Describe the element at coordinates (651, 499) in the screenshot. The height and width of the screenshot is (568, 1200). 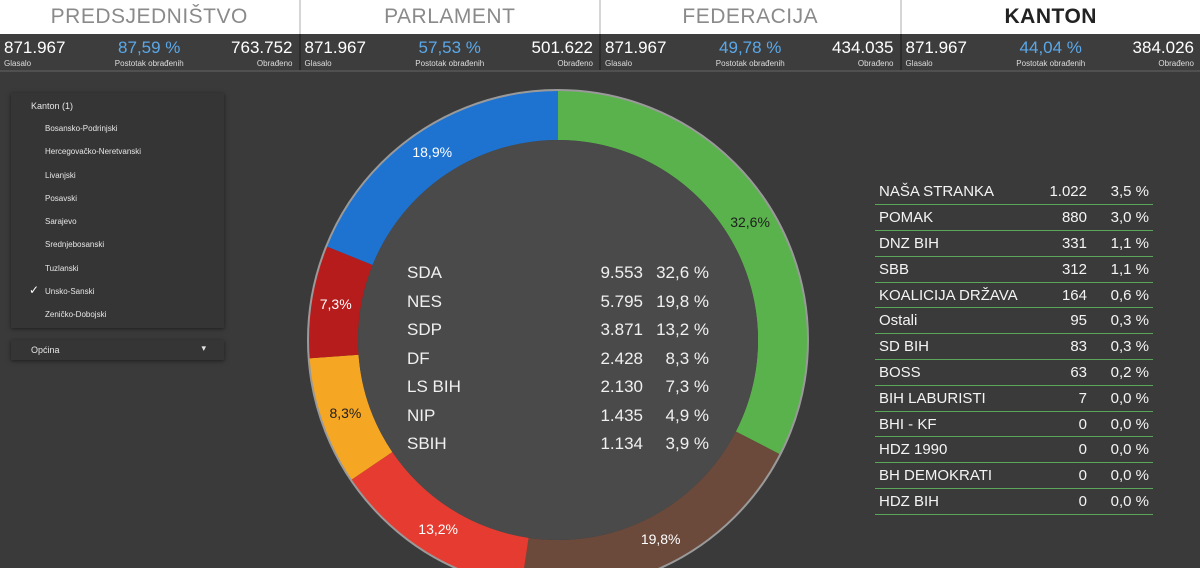
I see `donut-segment-nes` at that location.